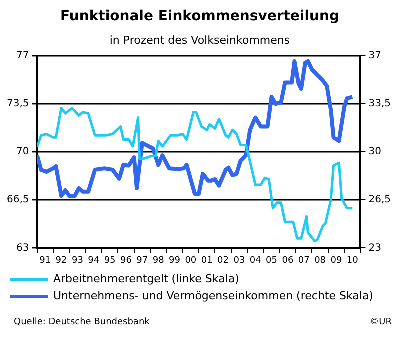  Describe the element at coordinates (379, 200) in the screenshot. I see `y2-tick-label: 26,5` at that location.